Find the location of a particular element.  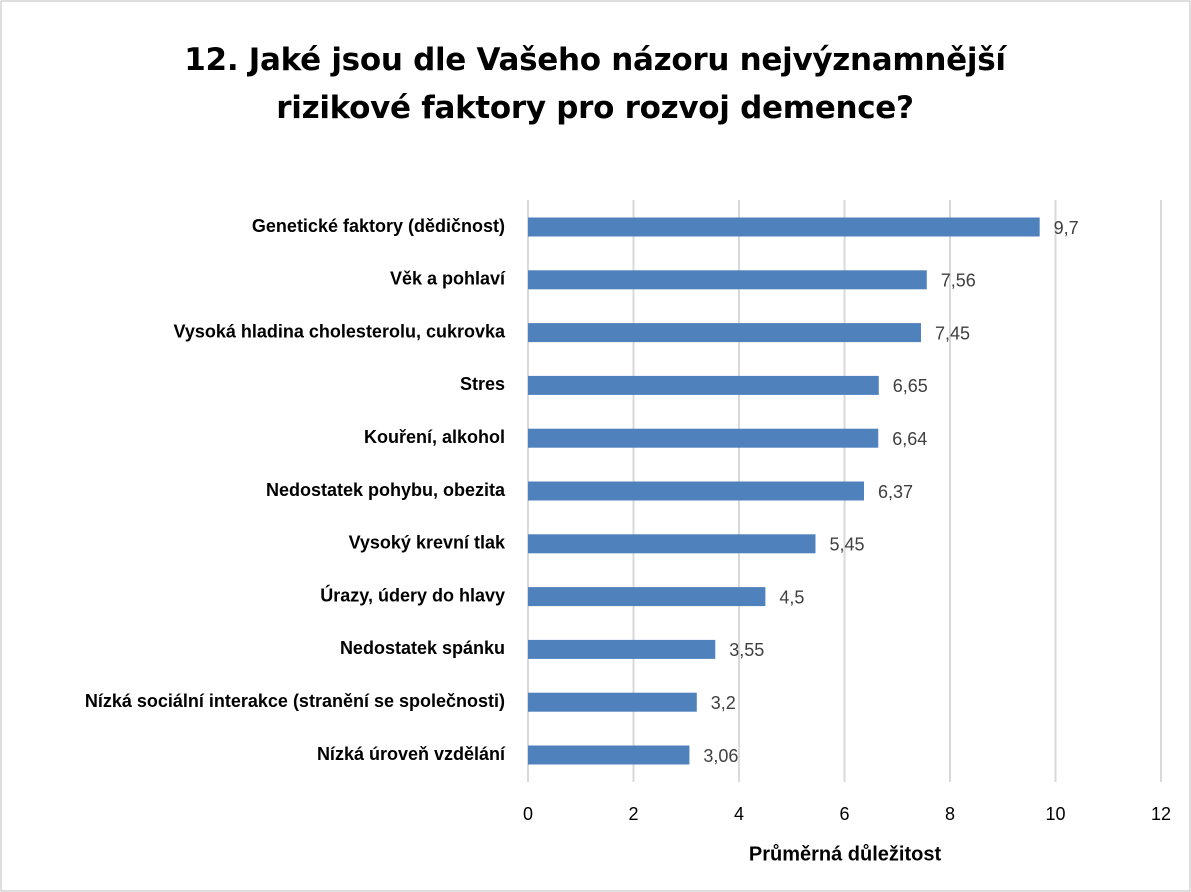

x-tick-label: 12 is located at coordinates (1161, 814).